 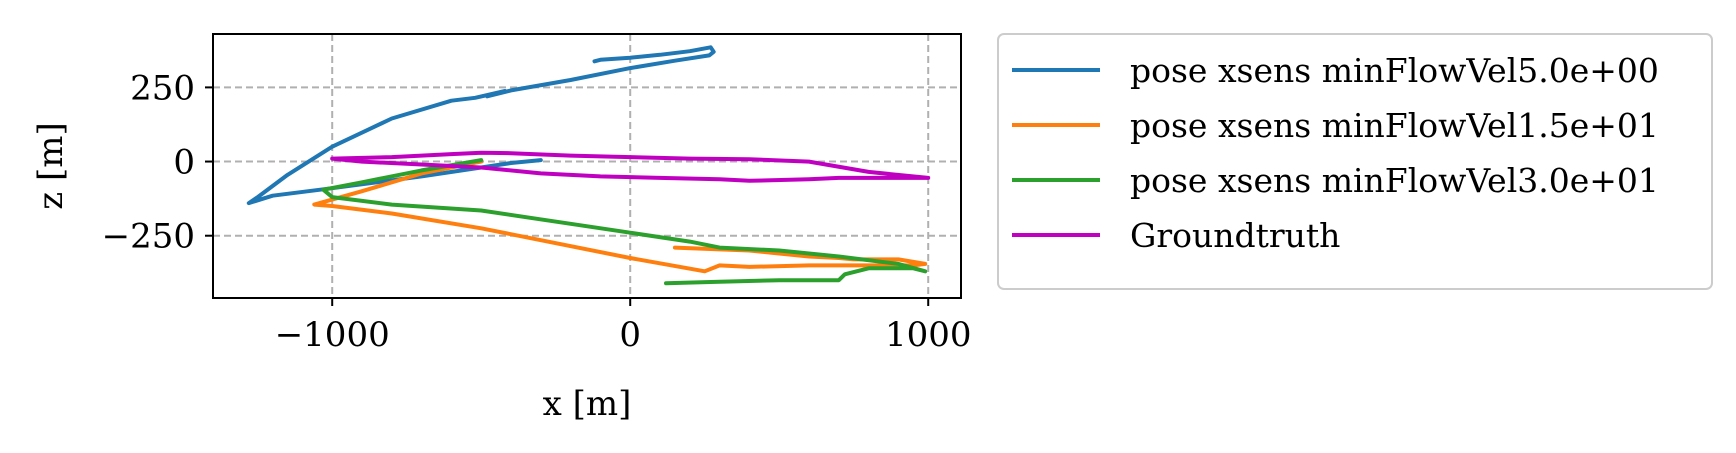 What do you see at coordinates (162, 88) in the screenshot?
I see `y-tick-label: 250` at bounding box center [162, 88].